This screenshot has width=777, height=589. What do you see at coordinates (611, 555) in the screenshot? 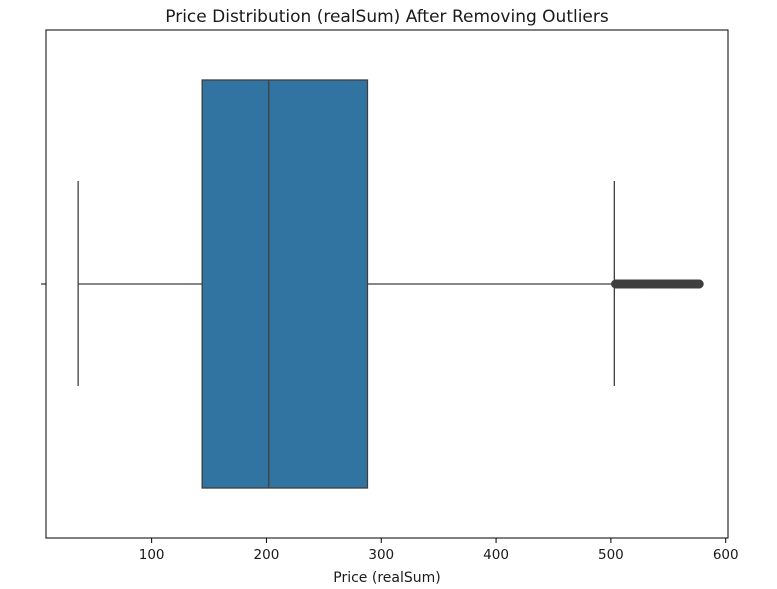
I see `x-tick-label: 500` at bounding box center [611, 555].